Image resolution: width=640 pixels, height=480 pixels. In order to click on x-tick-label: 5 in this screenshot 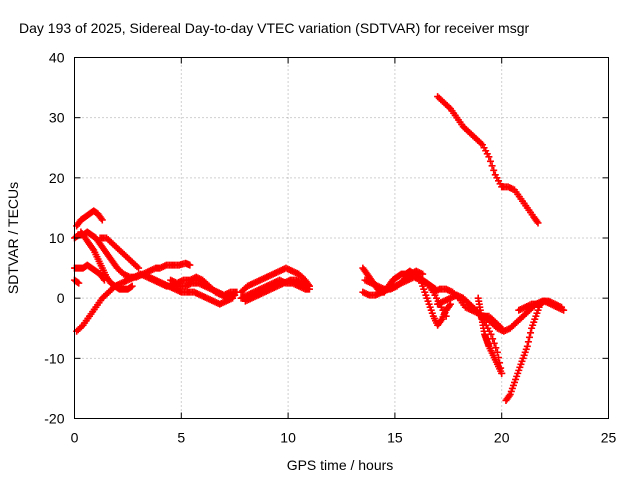, I will do `click(181, 438)`.